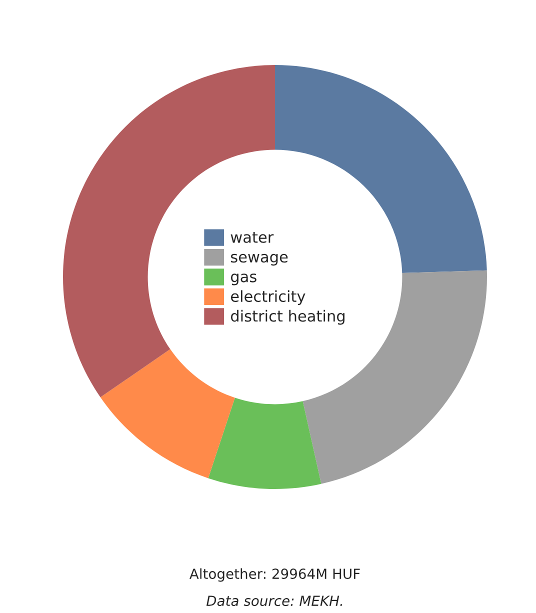 This screenshot has height=613, width=536. What do you see at coordinates (259, 260) in the screenshot?
I see `legend-label: sewage` at bounding box center [259, 260].